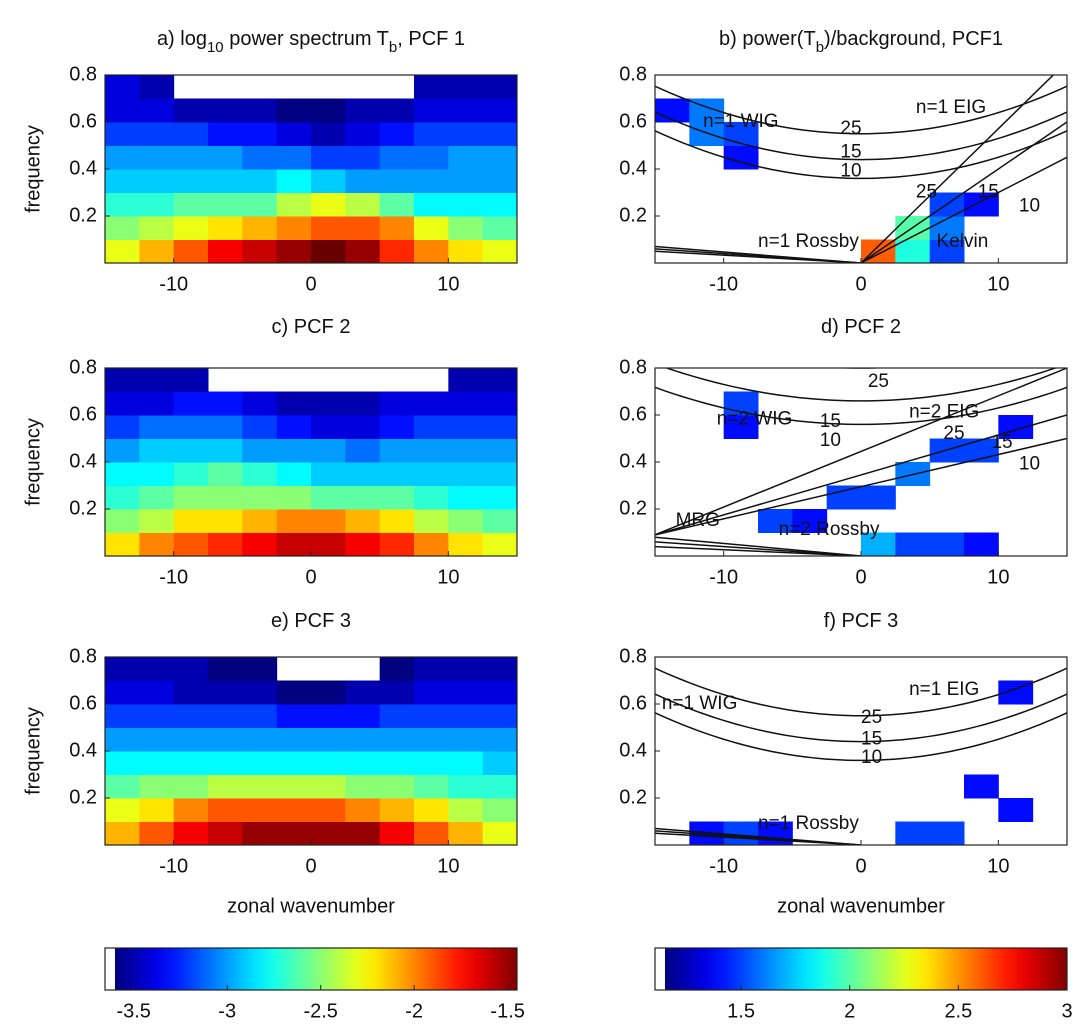 Image resolution: width=1076 pixels, height=1026 pixels. Describe the element at coordinates (863, 984) in the screenshot. I see `colorbar: 1.5 2 2.5 3` at that location.